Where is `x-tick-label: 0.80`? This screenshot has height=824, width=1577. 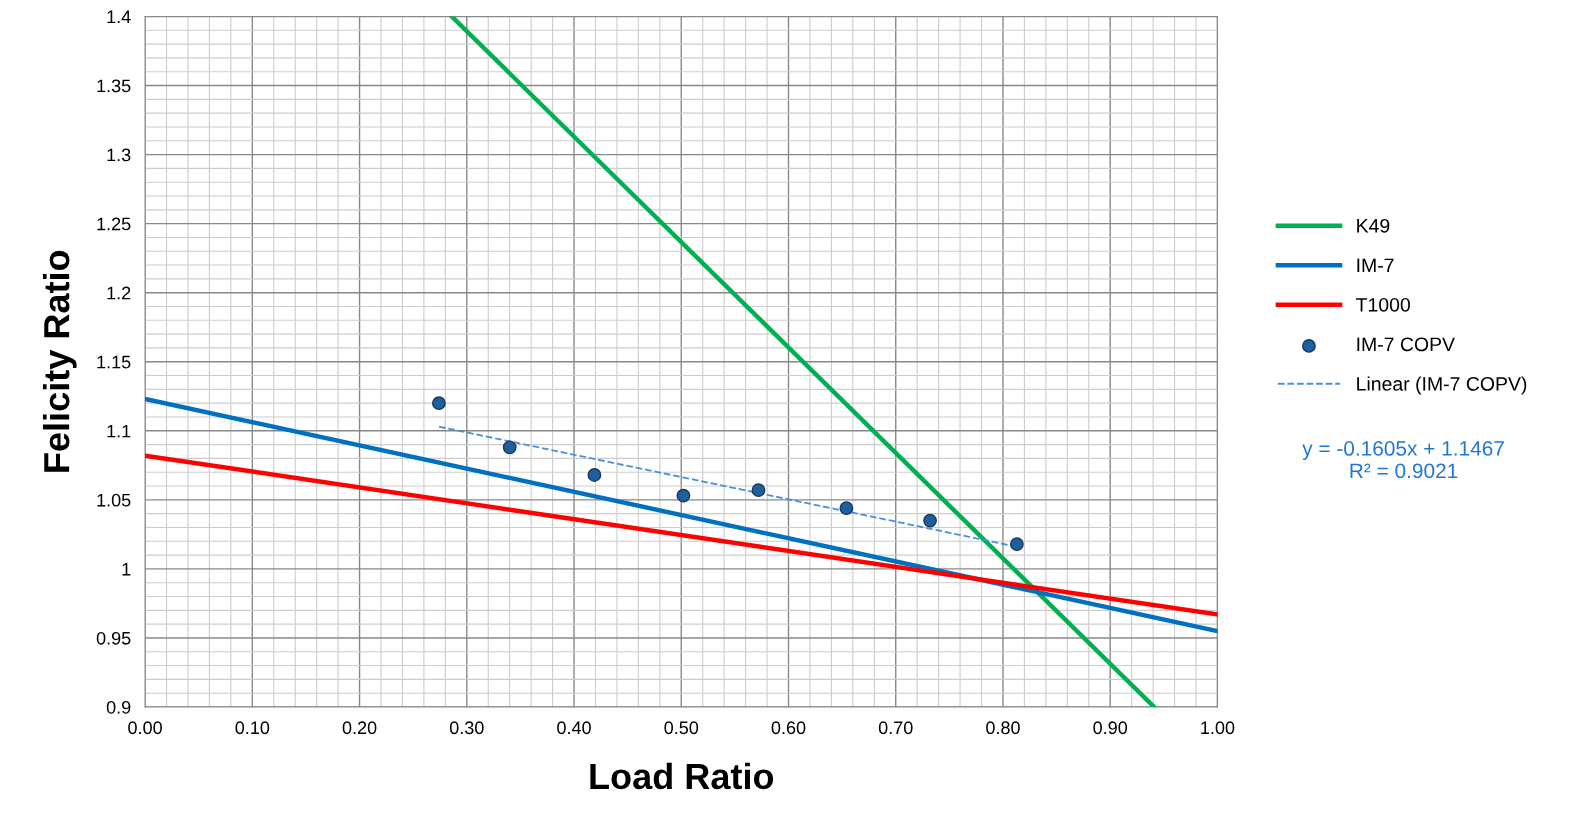 x-tick-label: 0.80 is located at coordinates (1003, 728).